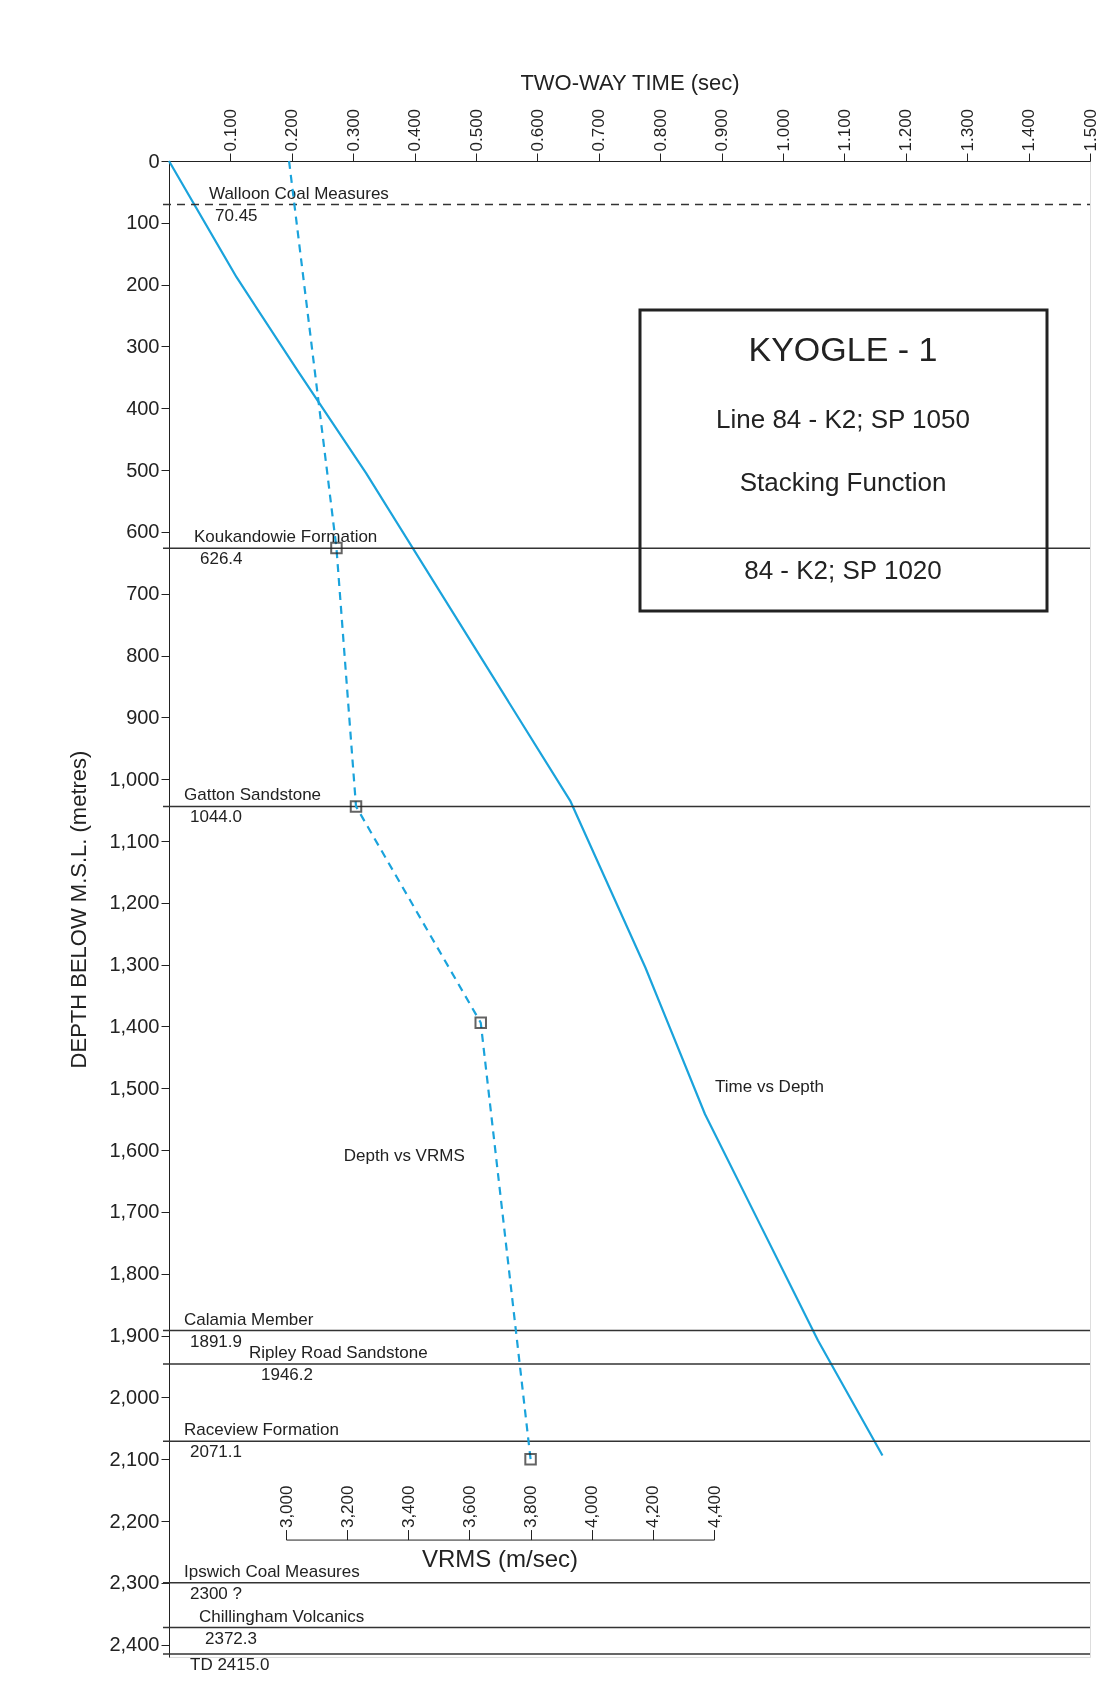 The height and width of the screenshot is (1686, 1109). I want to click on y-tick-label: 600, so click(143, 531).